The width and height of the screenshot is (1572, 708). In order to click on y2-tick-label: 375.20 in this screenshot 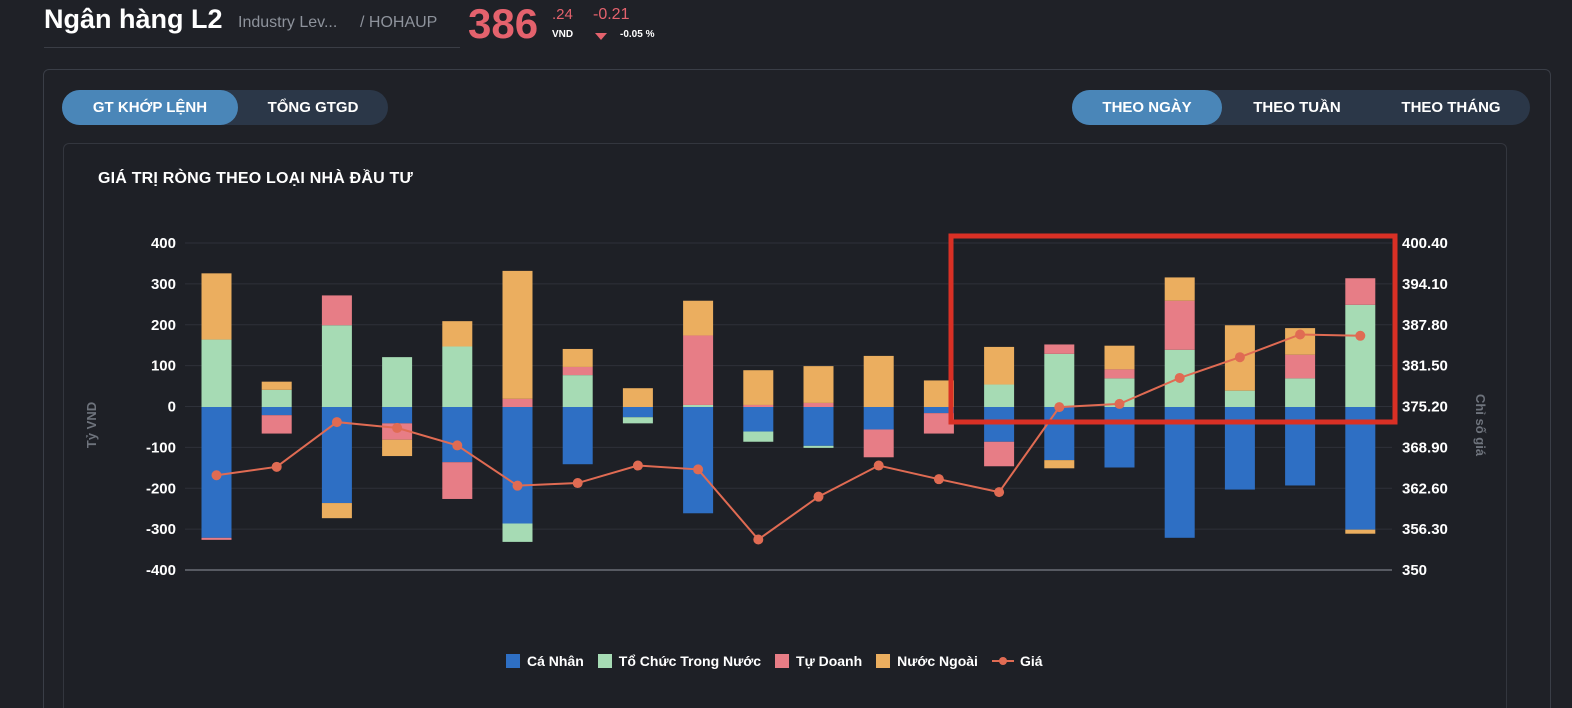, I will do `click(1425, 407)`.